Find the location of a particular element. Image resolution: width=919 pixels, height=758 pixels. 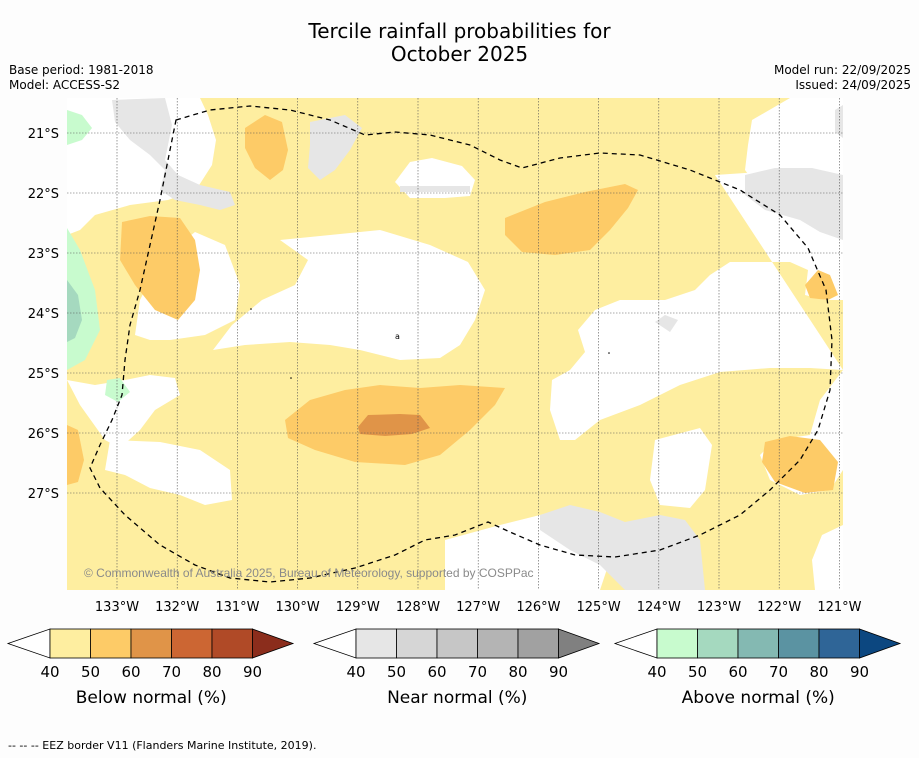

longitude-label: 125°W is located at coordinates (599, 607).